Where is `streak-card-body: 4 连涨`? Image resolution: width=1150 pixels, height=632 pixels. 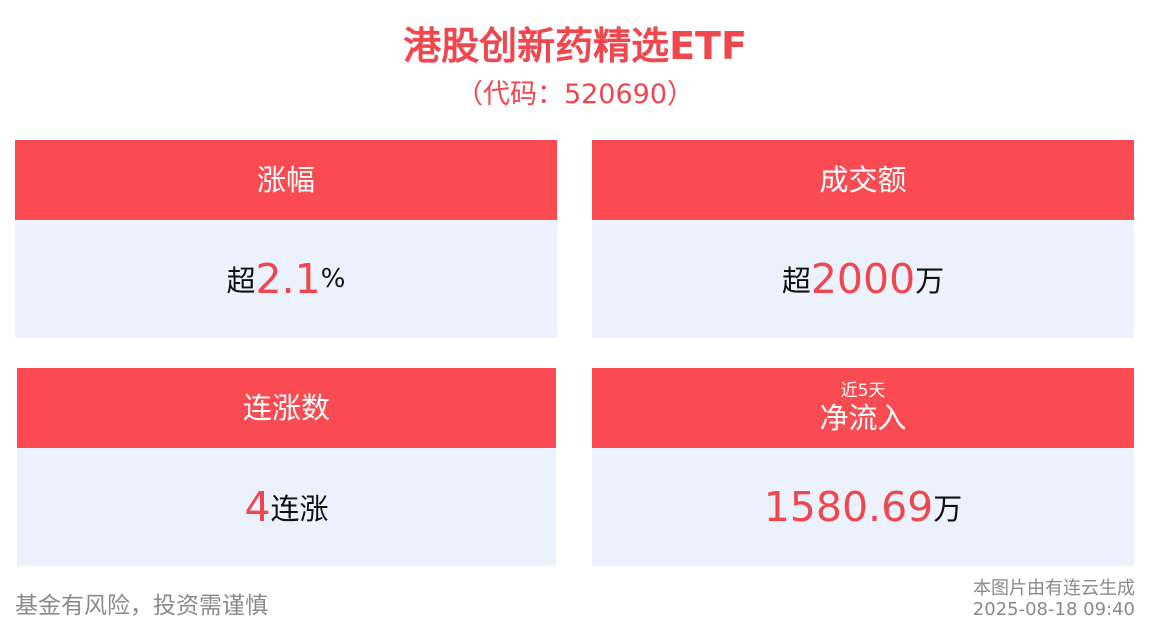
streak-card-body: 4 连涨 is located at coordinates (286, 507).